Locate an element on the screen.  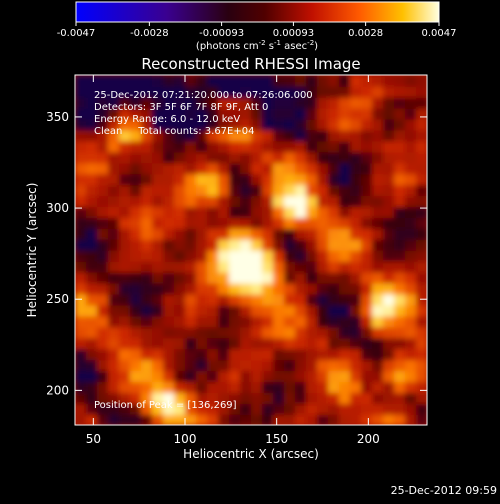
info-line-time: 25-Dec-2012 07:21:20.000 to 07:26:06.000 is located at coordinates (203, 95).